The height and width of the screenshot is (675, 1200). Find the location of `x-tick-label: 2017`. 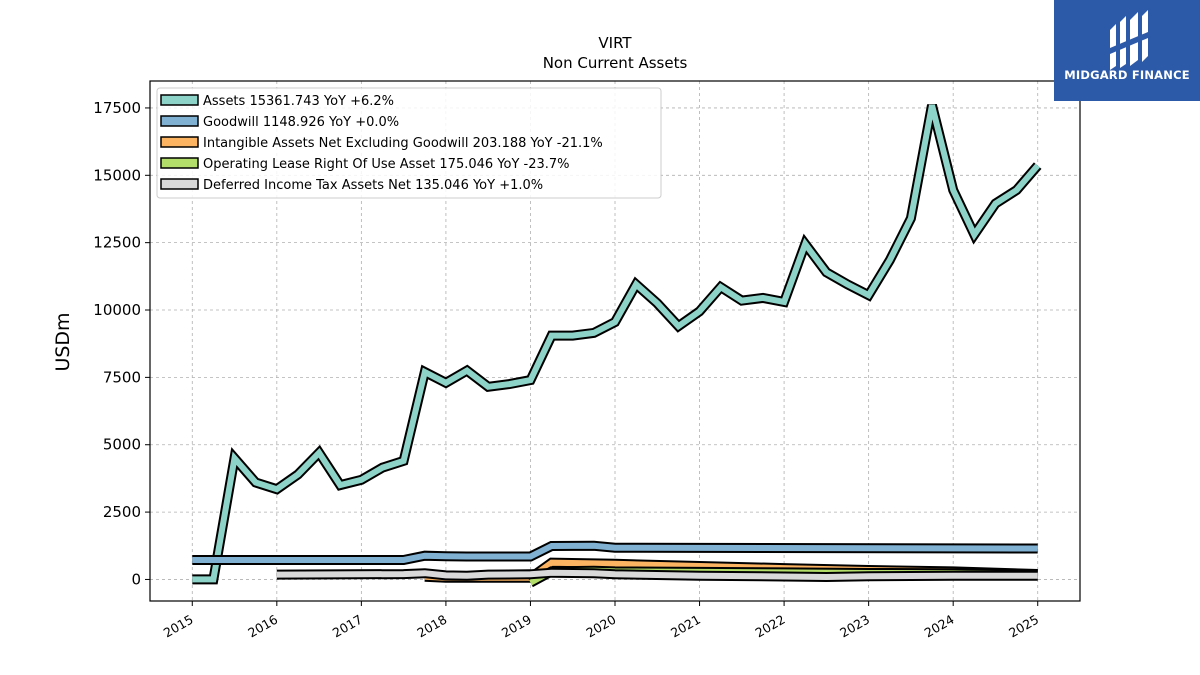

x-tick-label: 2017 is located at coordinates (347, 626).